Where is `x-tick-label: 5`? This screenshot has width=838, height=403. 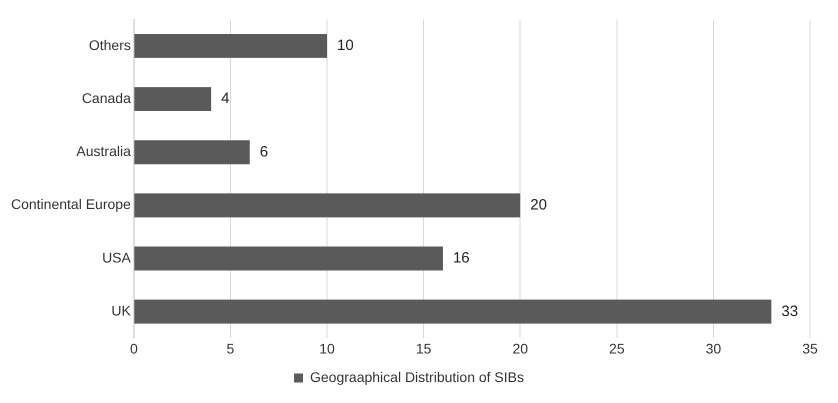 x-tick-label: 5 is located at coordinates (230, 348).